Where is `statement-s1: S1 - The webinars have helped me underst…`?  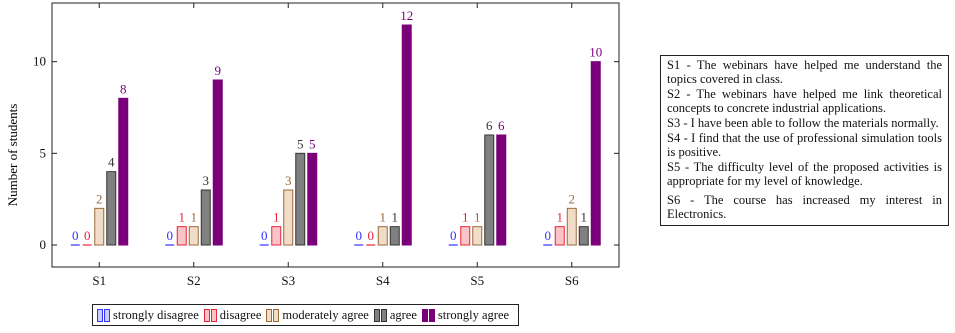
statement-s1: S1 - The webinars have helped me underst… is located at coordinates (804, 72).